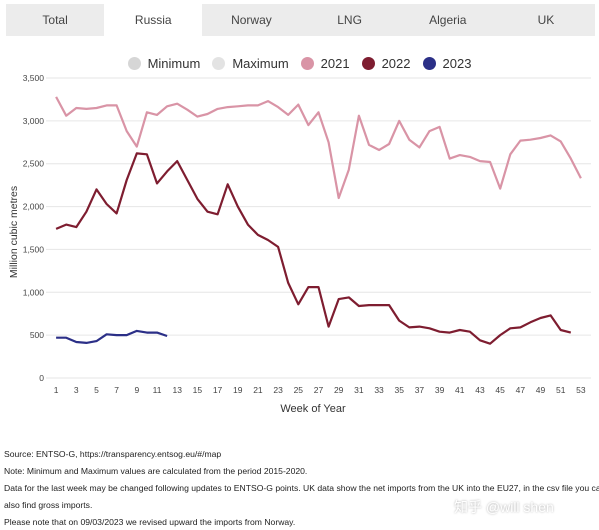 This screenshot has width=599, height=530. I want to click on x-tick-label: 39, so click(440, 390).